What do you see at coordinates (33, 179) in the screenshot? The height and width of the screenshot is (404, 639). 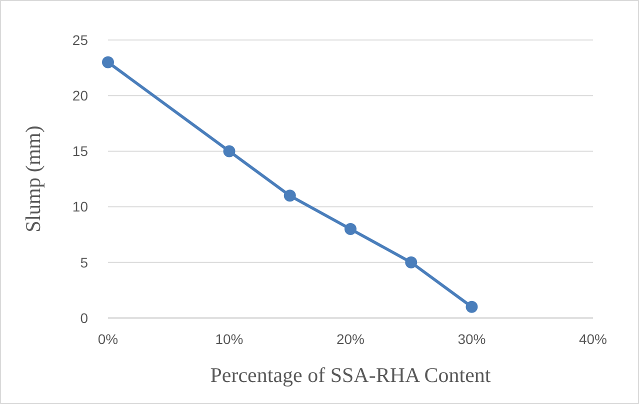 I see `y-axis-title: Slump (mm)` at bounding box center [33, 179].